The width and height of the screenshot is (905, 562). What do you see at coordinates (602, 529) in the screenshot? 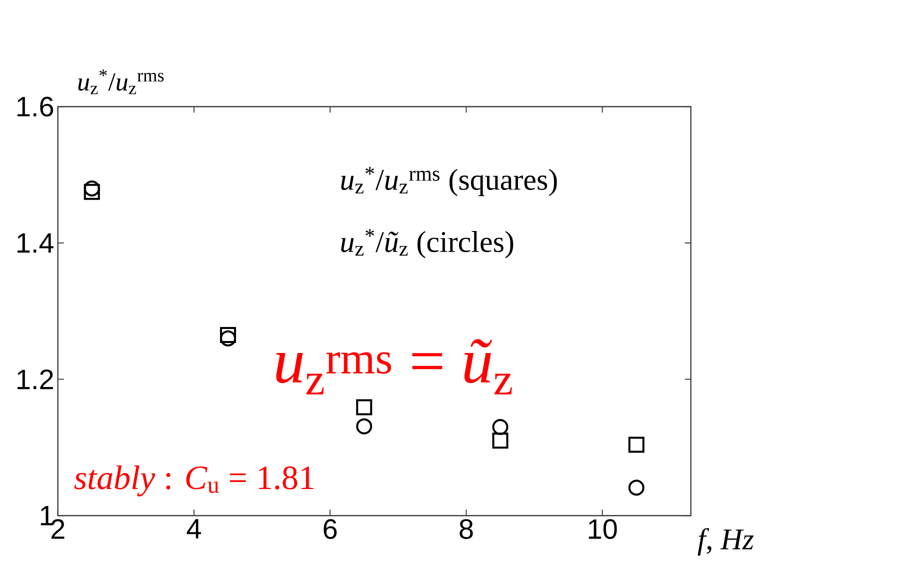
I see `x-tick-label: 10` at bounding box center [602, 529].